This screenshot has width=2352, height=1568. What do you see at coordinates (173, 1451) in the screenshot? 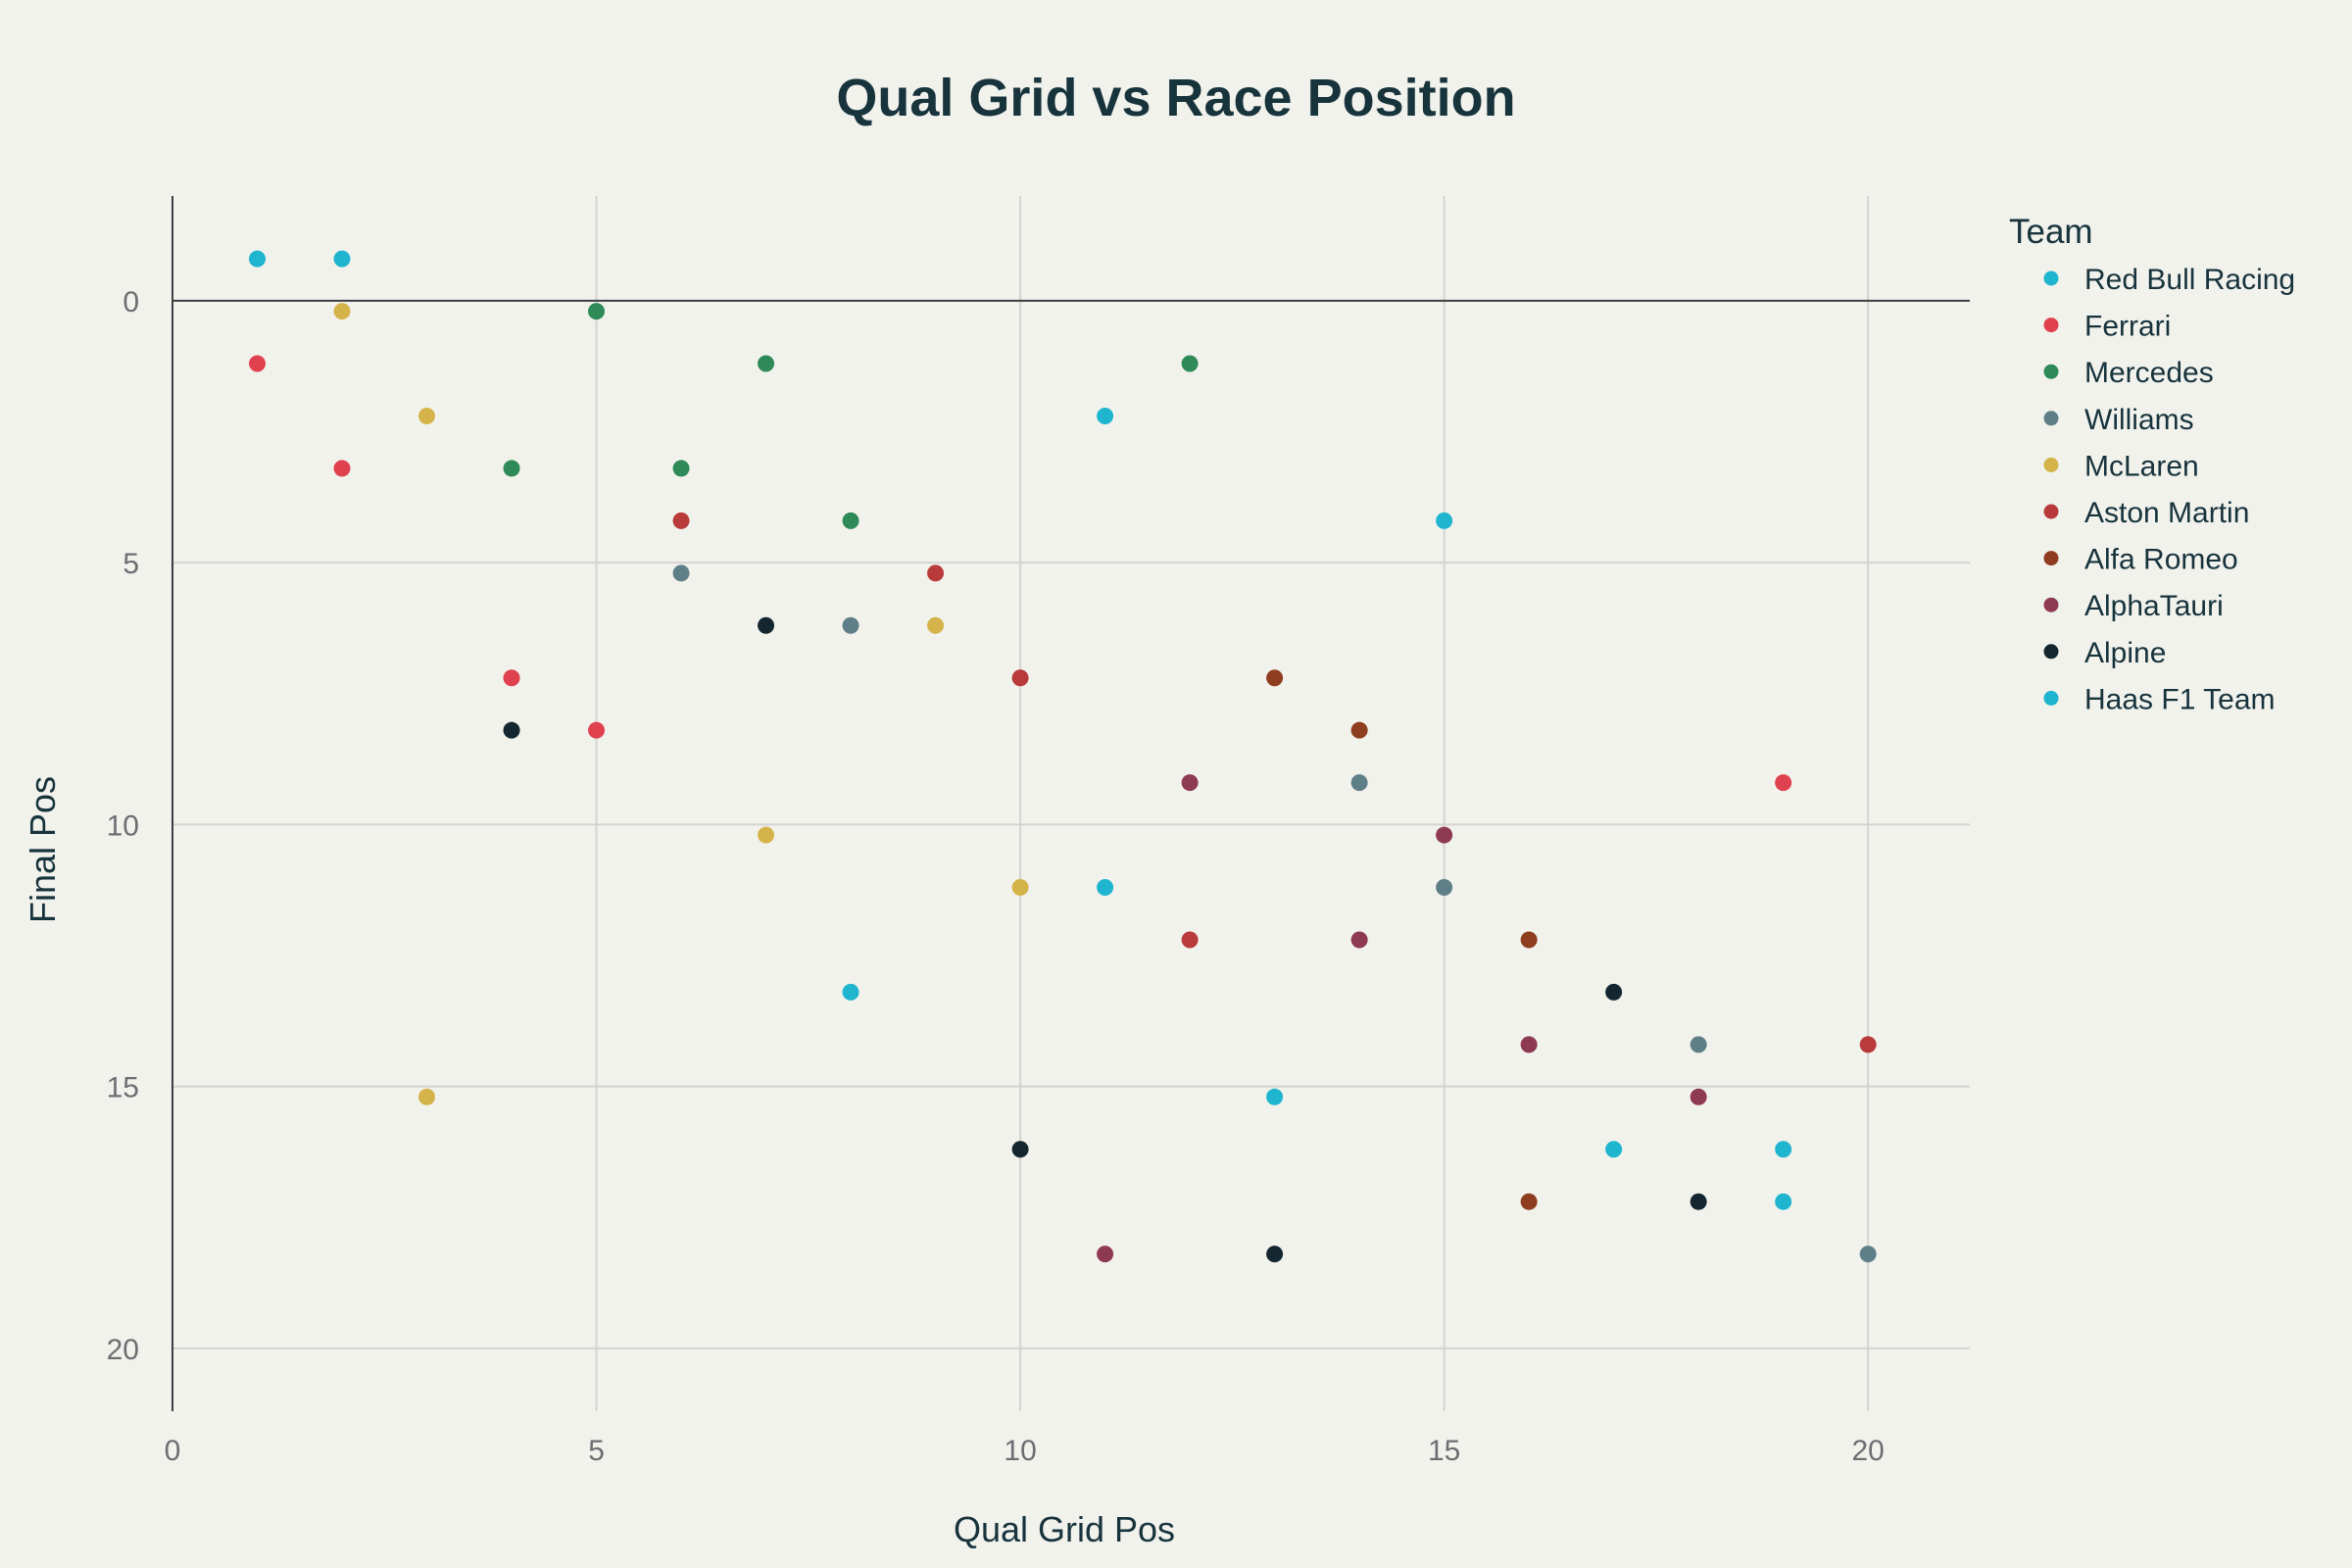
I see `x-tick-label: 0` at bounding box center [173, 1451].